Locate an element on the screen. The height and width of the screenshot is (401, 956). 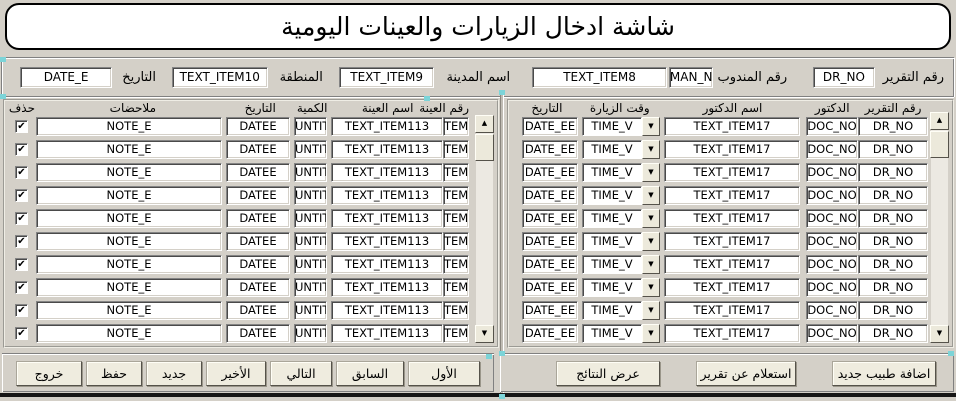
visits-scrollbar-thumb is located at coordinates (939, 144).